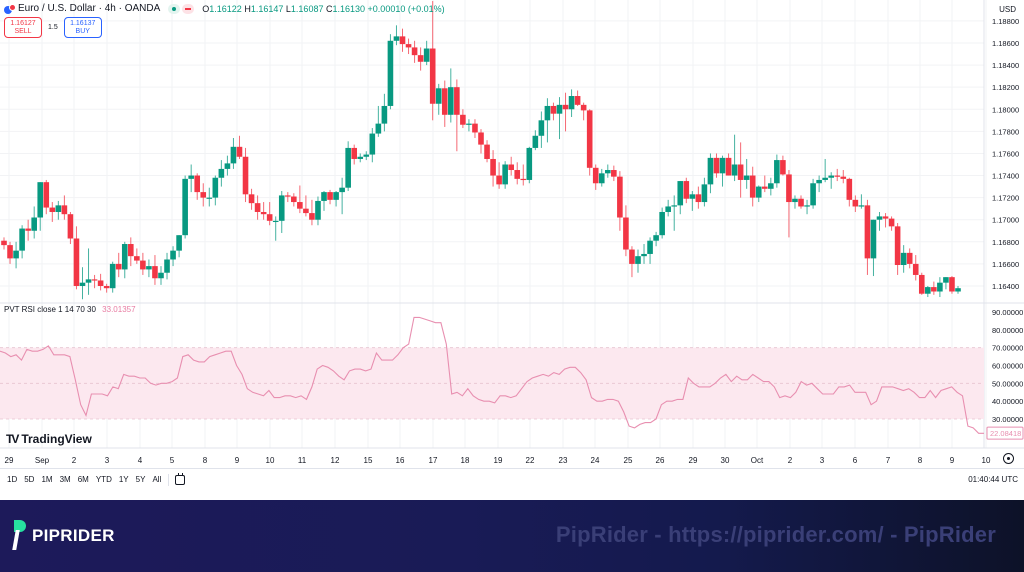  Describe the element at coordinates (406, 8) in the screenshot. I see `change-value: +0.00010 (+0.01%)` at that location.